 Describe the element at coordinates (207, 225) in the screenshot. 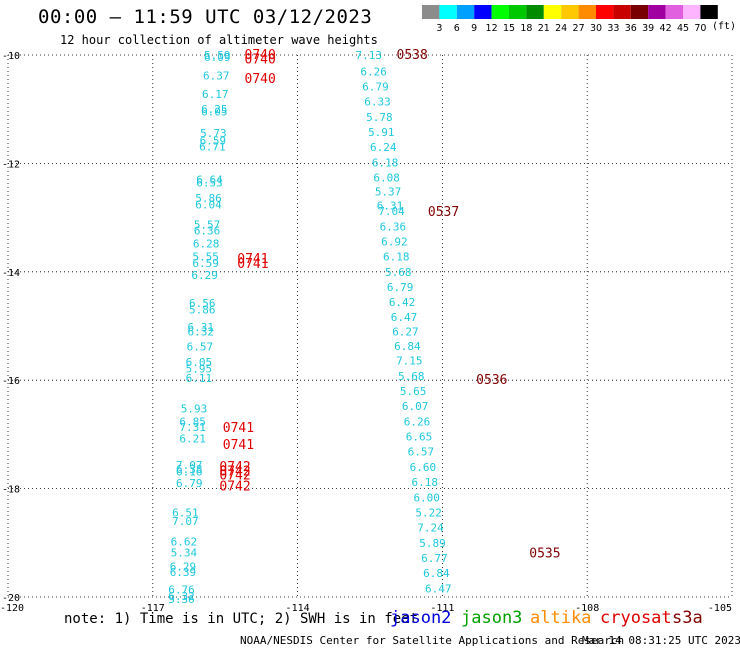

I see `wave-height-label: 5.57` at that location.